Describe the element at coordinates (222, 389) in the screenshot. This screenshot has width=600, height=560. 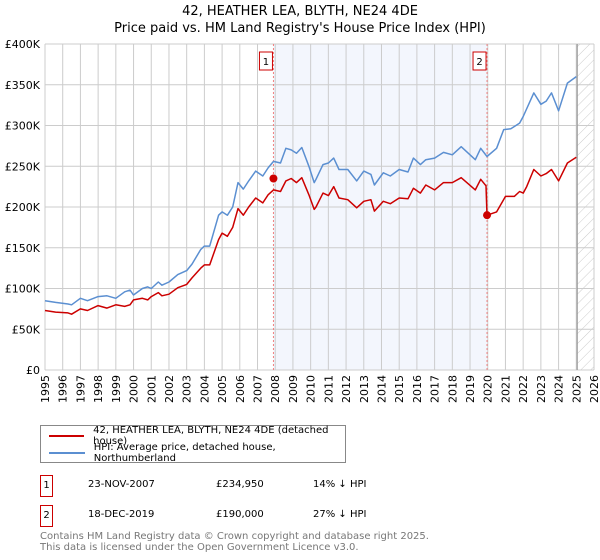
I see `x-tick-label: 2005` at that location.